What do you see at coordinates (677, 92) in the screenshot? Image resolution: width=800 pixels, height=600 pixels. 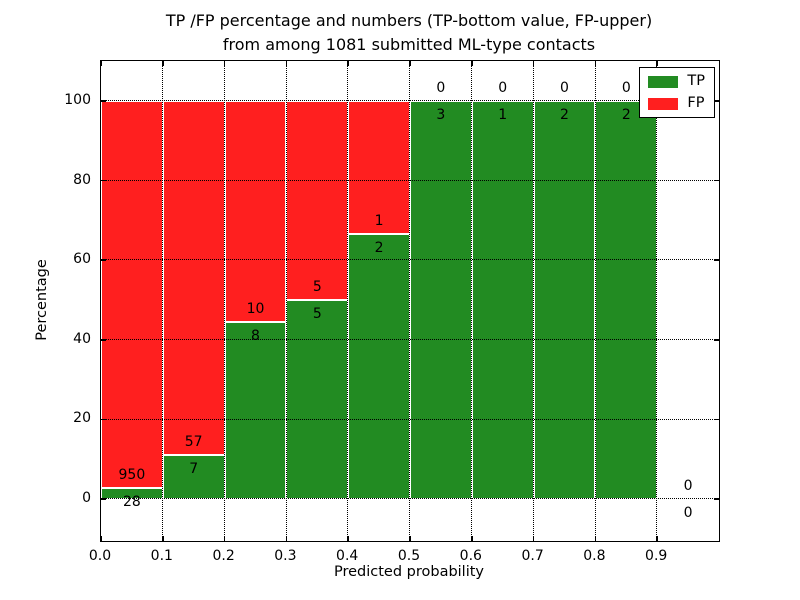 I see `legend: TP FP` at bounding box center [677, 92].